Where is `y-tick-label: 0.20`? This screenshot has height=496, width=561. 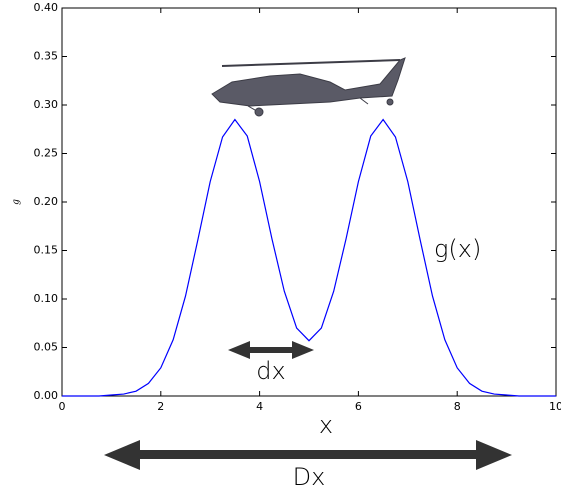
y-tick-label: 0.20 is located at coordinates (46, 201).